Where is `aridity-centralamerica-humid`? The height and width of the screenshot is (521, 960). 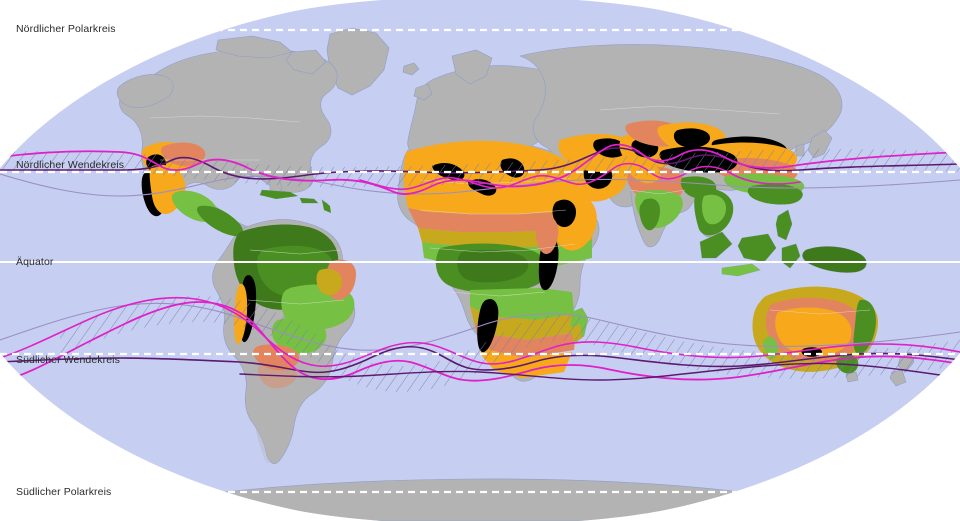 aridity-centralamerica-humid is located at coordinates (220, 221).